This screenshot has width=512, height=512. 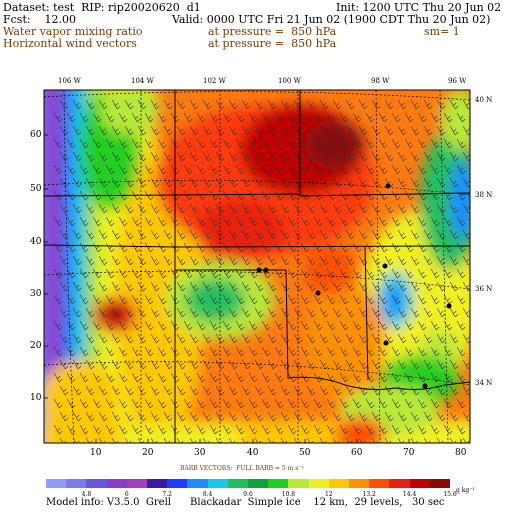 I want to click on lon-label: 106 W, so click(x=69, y=81).